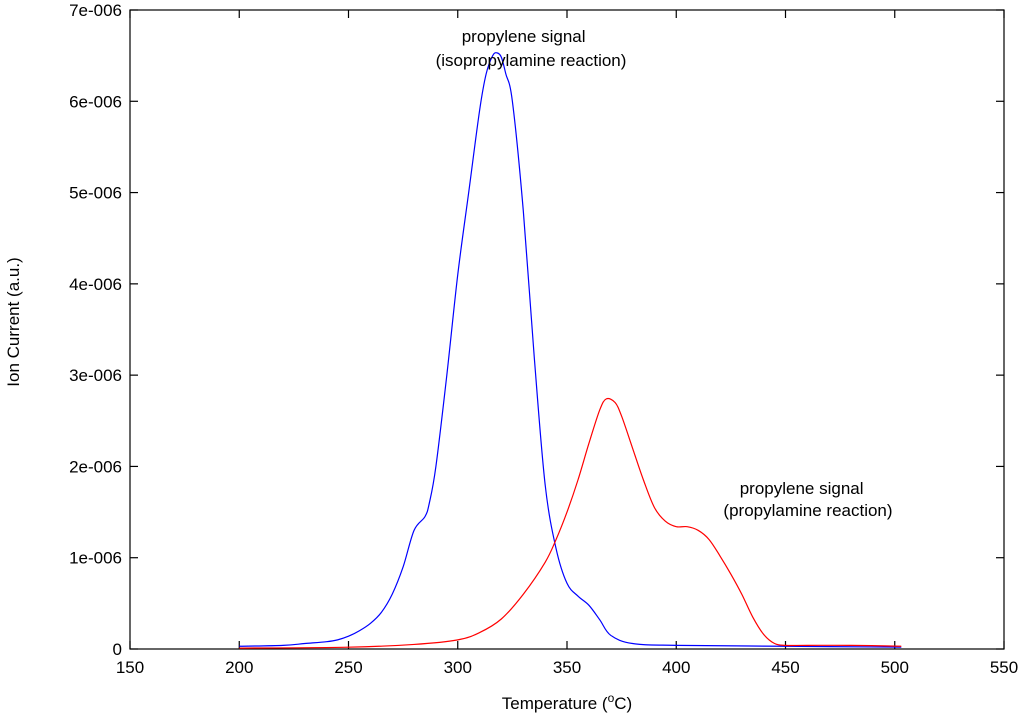  What do you see at coordinates (567, 667) in the screenshot?
I see `x-tick-label: 350` at bounding box center [567, 667].